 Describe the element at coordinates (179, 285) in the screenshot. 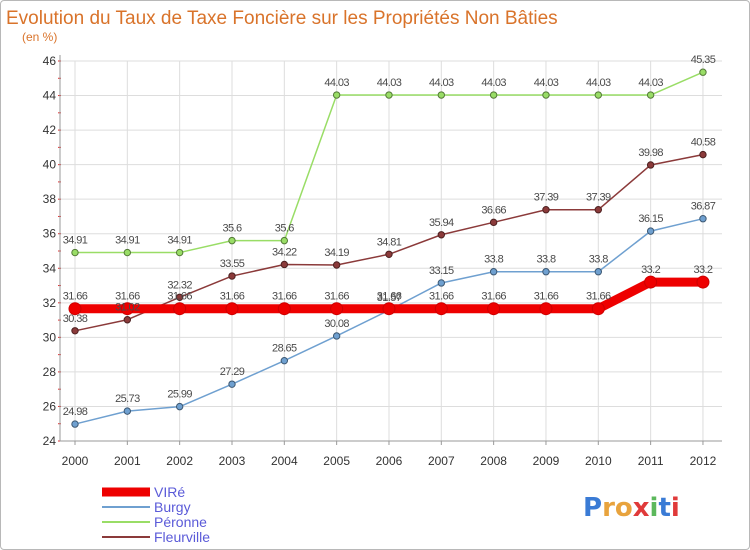

I see `data-label-fleurville: 32.32` at that location.